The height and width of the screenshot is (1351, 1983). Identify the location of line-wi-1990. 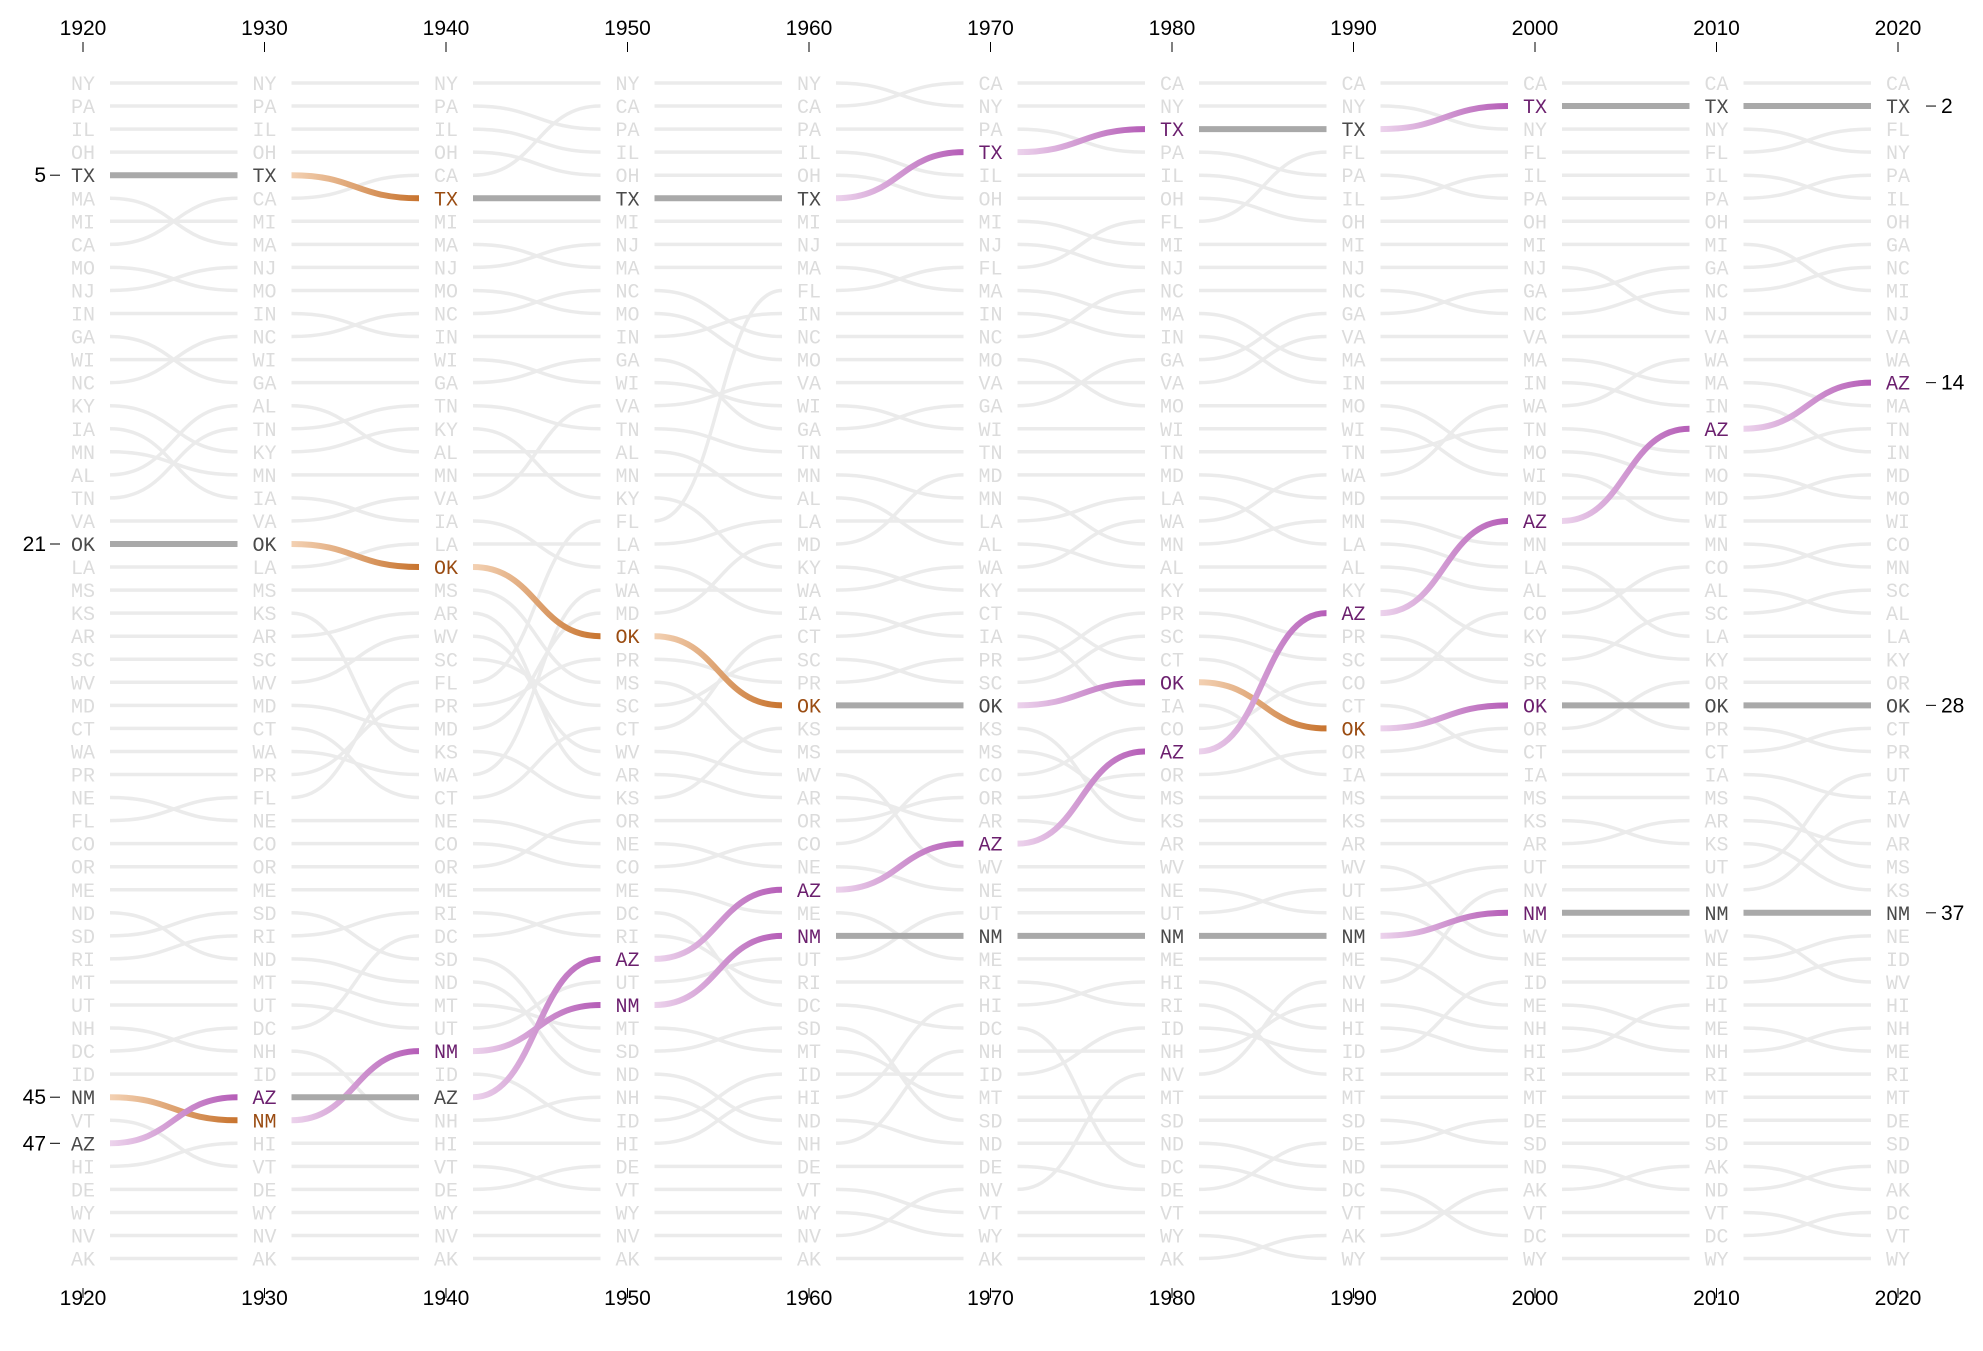
(1444, 452).